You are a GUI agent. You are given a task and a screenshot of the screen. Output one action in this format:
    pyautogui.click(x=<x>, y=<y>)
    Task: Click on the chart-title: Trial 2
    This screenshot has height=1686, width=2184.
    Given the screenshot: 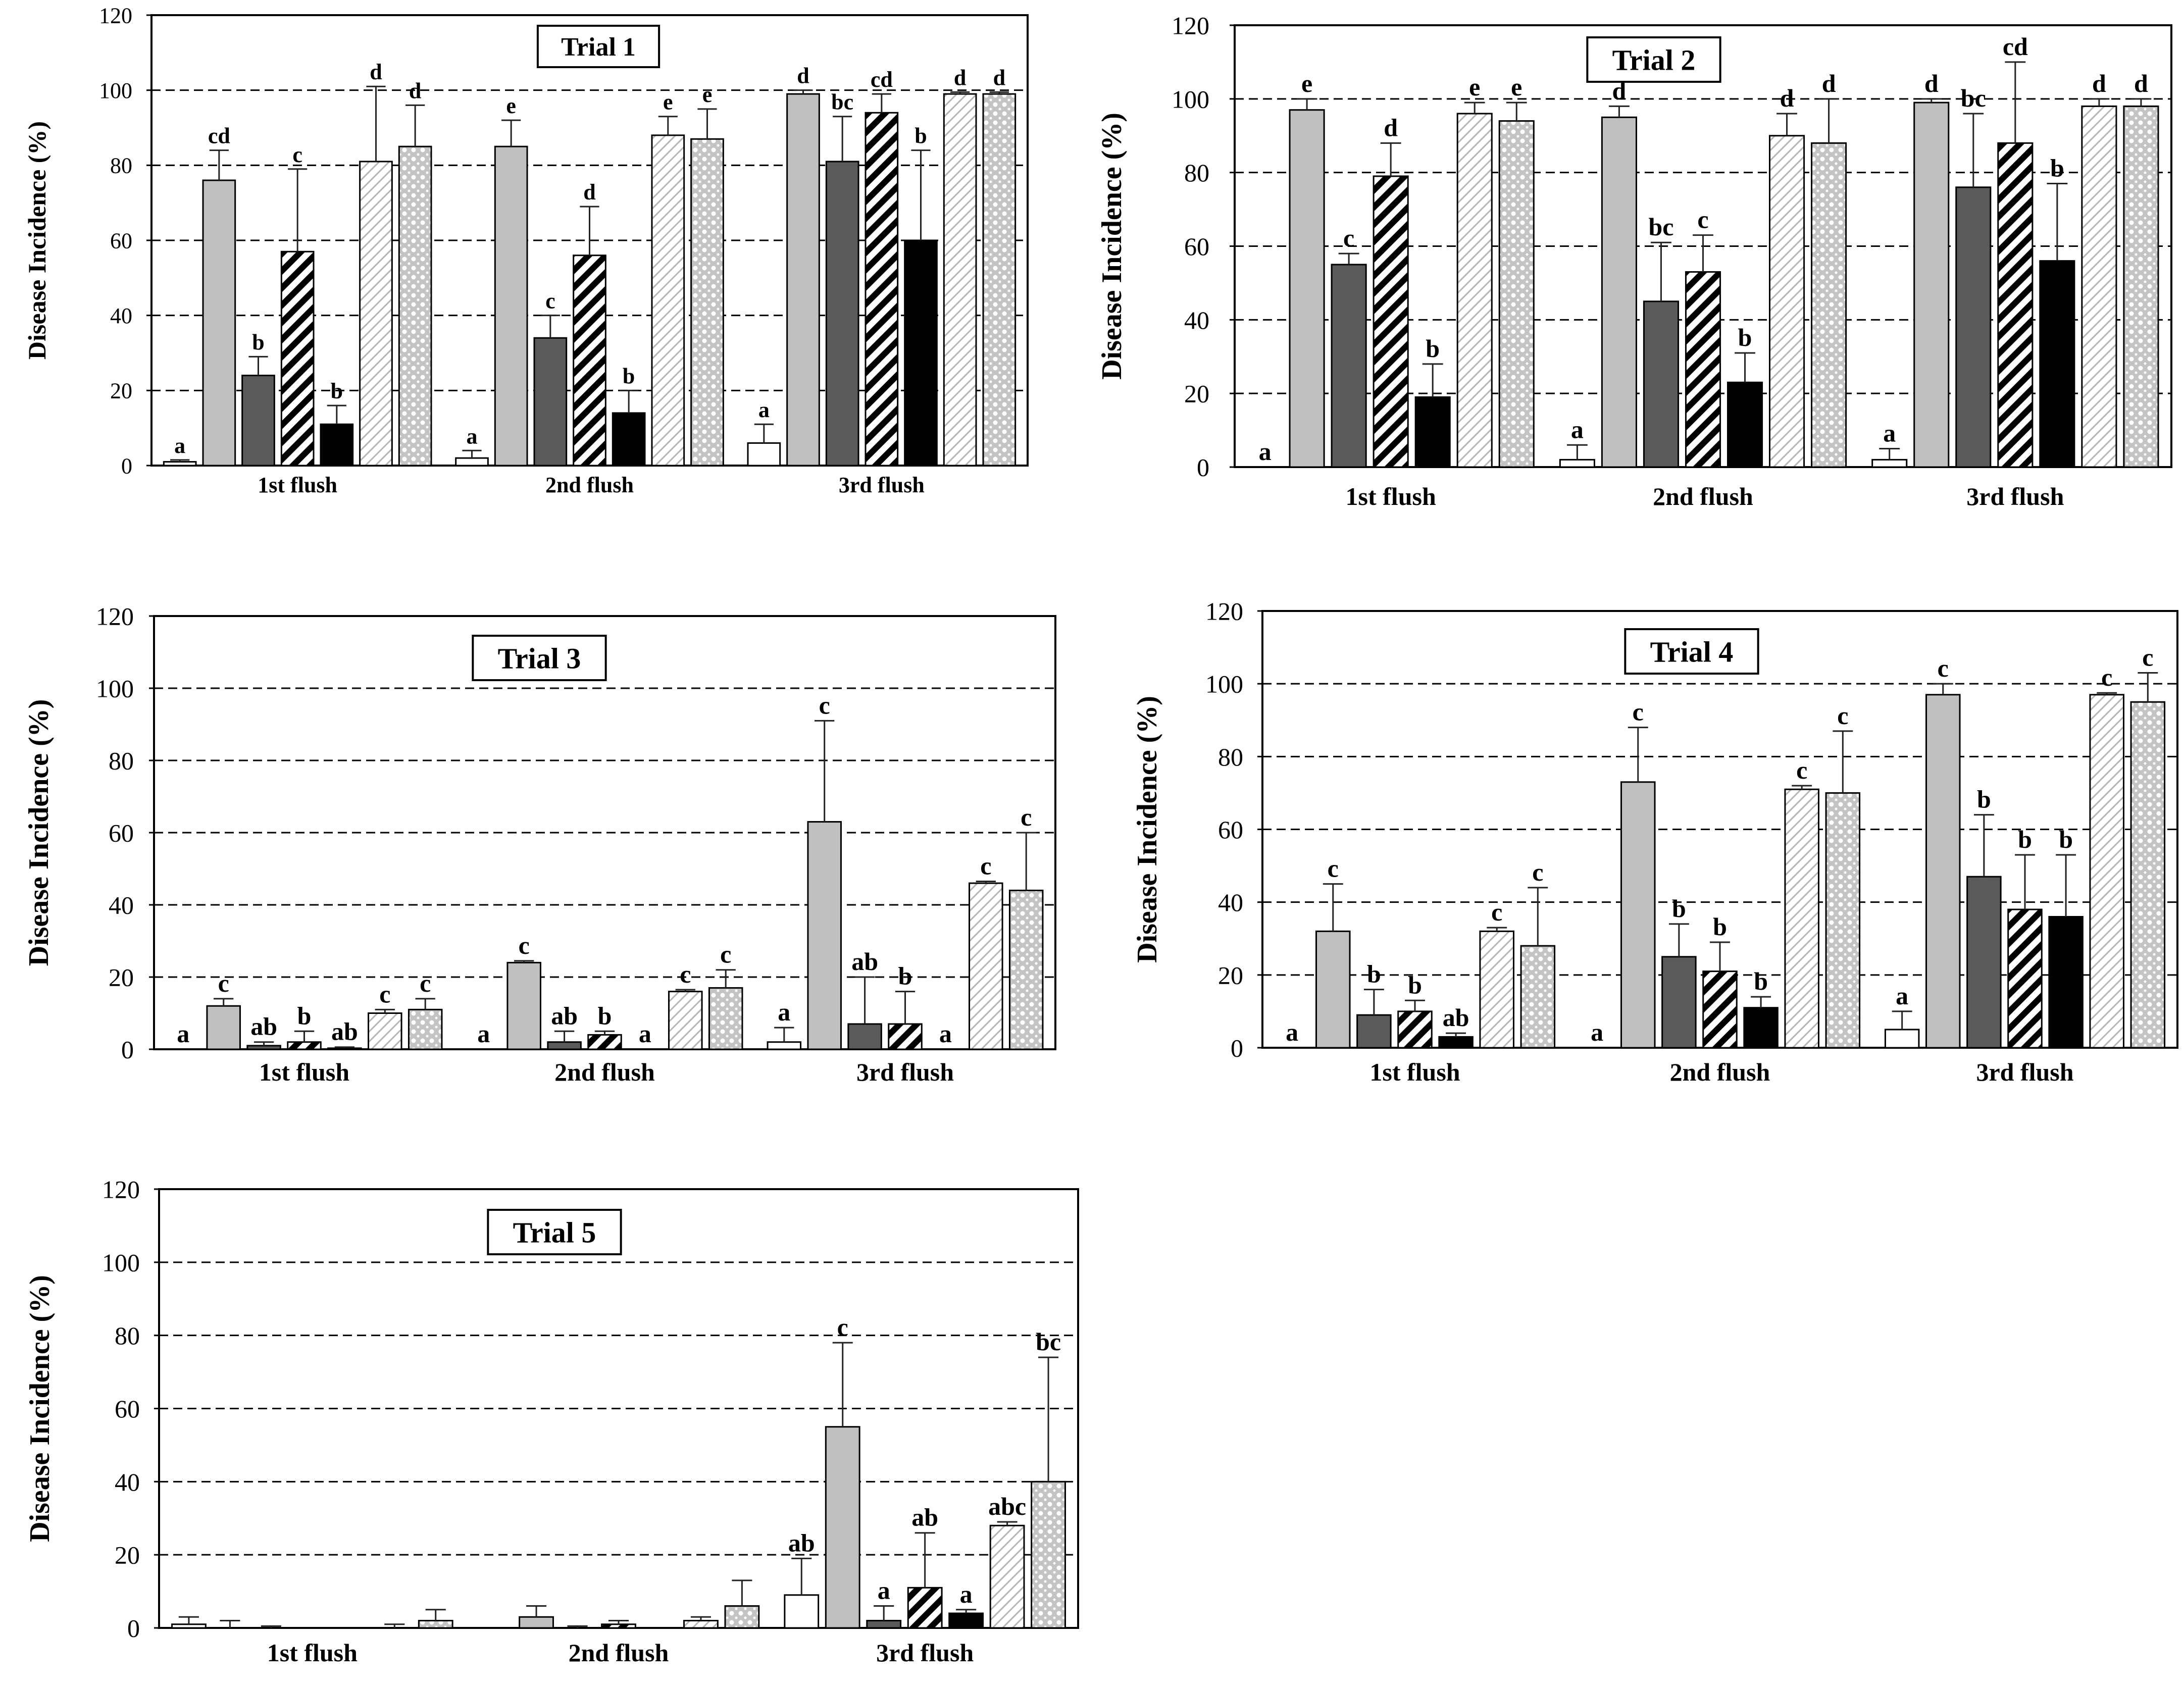 What is the action you would take?
    pyautogui.click(x=1654, y=59)
    